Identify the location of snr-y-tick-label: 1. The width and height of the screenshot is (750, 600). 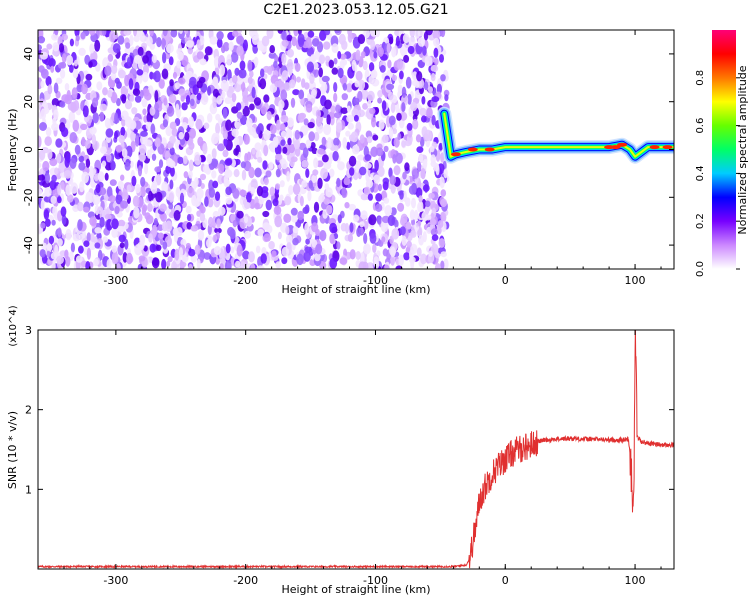
(28, 489).